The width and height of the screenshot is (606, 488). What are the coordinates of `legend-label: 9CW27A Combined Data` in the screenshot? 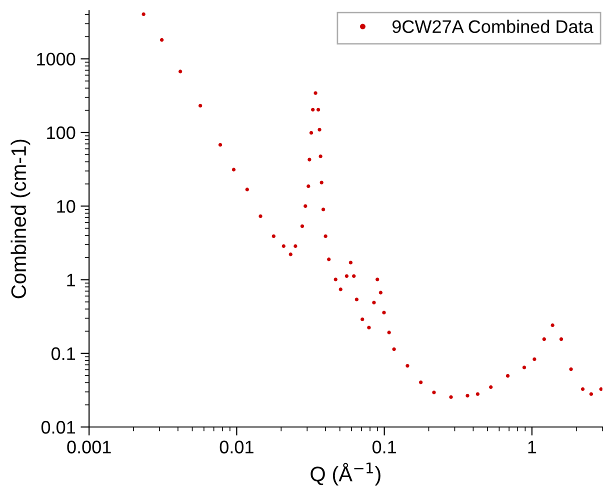 It's located at (493, 27).